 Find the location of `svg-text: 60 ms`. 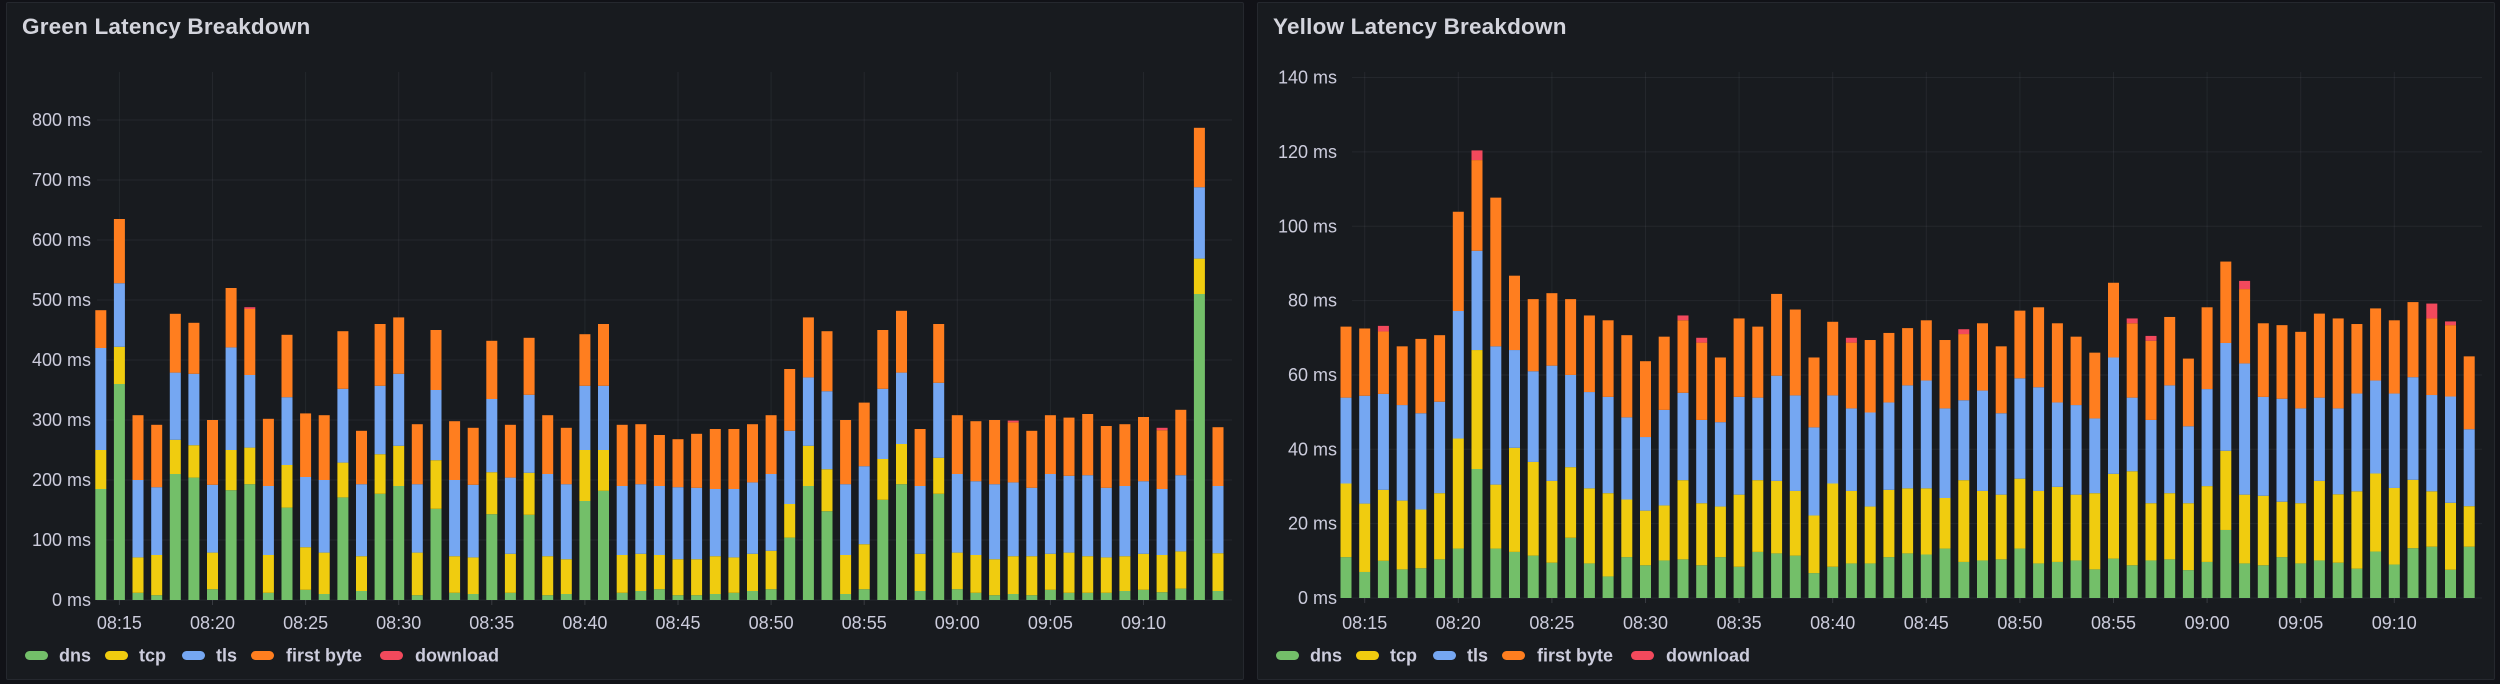

svg-text: 60 ms is located at coordinates (1312, 375).